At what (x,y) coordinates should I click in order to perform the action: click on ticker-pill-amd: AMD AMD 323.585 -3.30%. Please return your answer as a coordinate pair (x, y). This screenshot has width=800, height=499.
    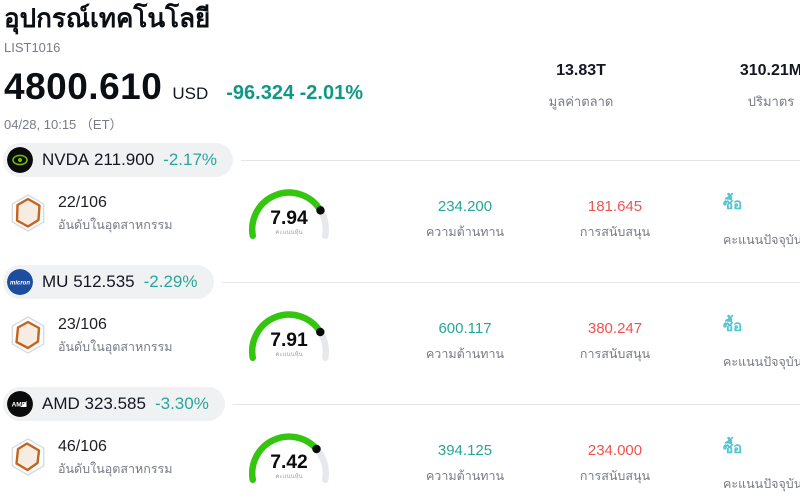
    Looking at the image, I should click on (114, 404).